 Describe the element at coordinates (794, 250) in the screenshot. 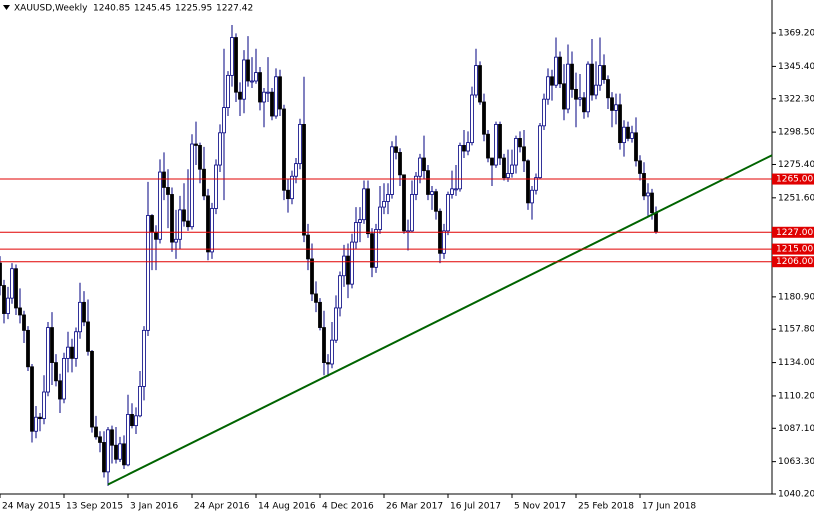

I see `level-label: 1215.00` at that location.